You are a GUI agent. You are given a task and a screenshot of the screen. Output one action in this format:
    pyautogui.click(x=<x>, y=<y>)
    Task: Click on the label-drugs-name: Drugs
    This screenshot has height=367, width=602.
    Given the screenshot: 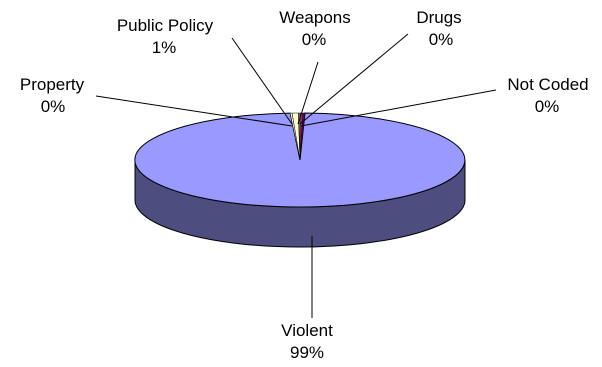 What is the action you would take?
    pyautogui.click(x=438, y=17)
    